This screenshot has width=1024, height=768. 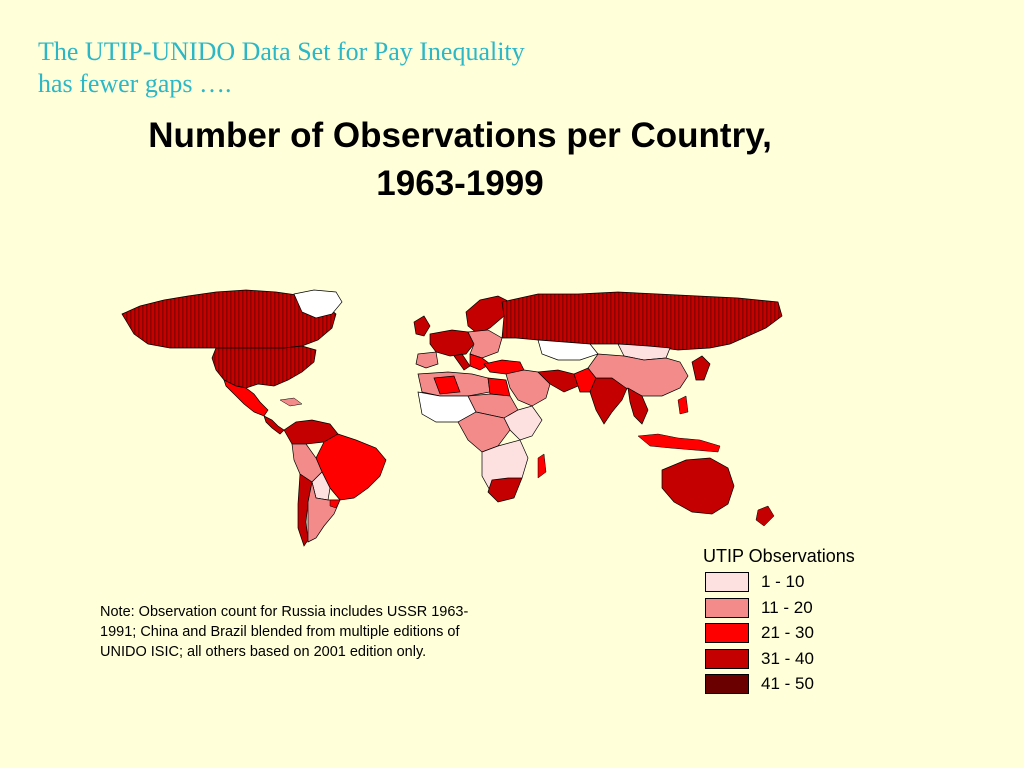 I want to click on region-western-europe, so click(x=452, y=343).